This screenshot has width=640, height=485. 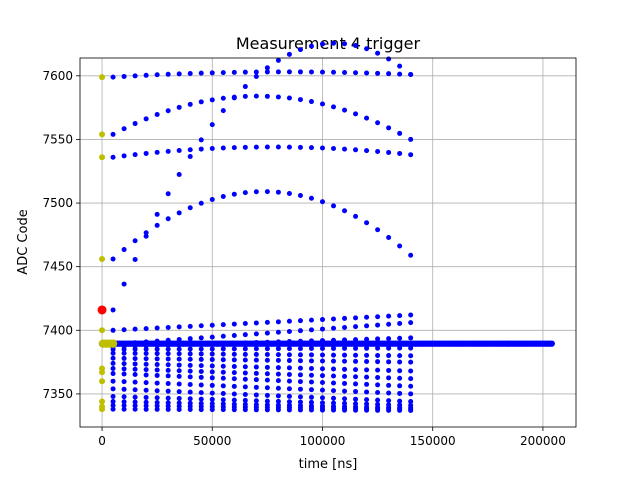 What do you see at coordinates (212, 441) in the screenshot?
I see `x-tick-label: 50000` at bounding box center [212, 441].